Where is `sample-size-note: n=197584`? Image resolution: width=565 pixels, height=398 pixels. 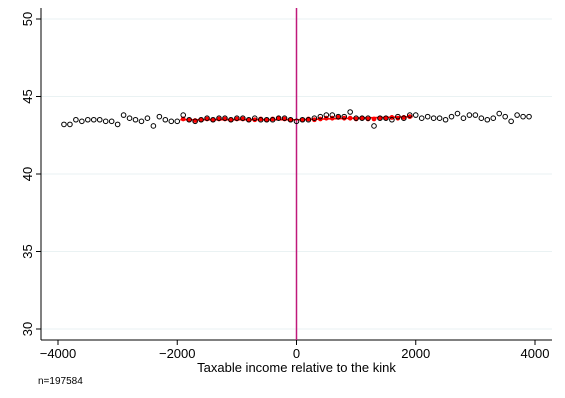 sample-size-note: n=197584 is located at coordinates (60, 381).